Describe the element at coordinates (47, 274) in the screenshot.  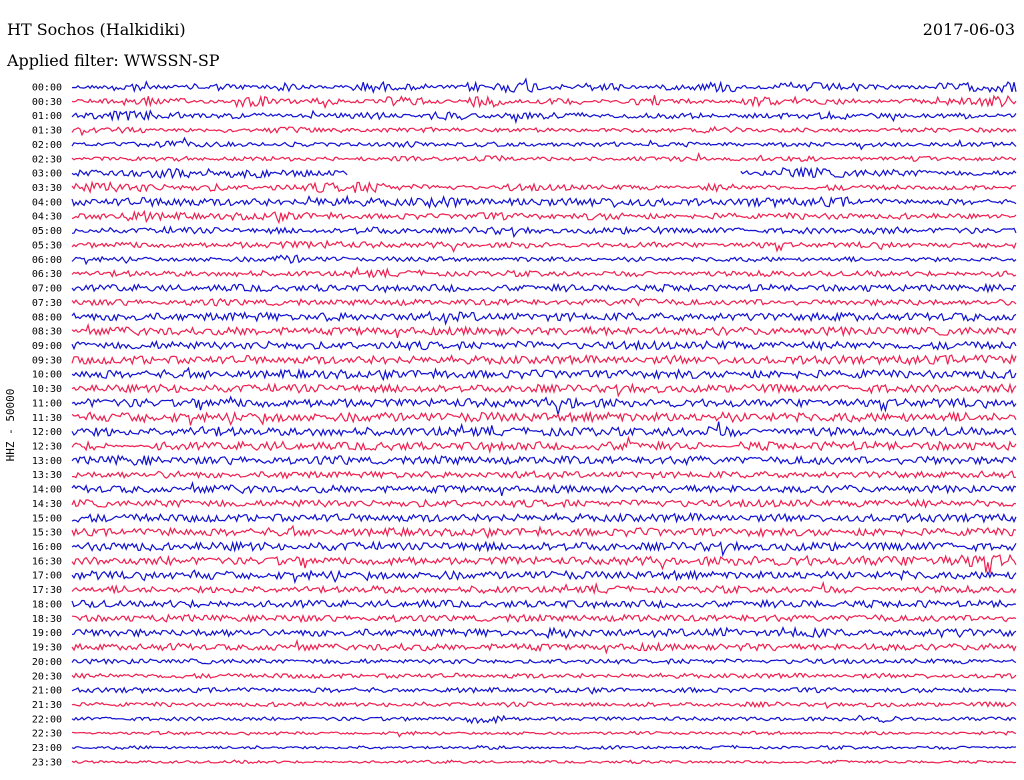
I see `time-tick-label: 06:30` at that location.